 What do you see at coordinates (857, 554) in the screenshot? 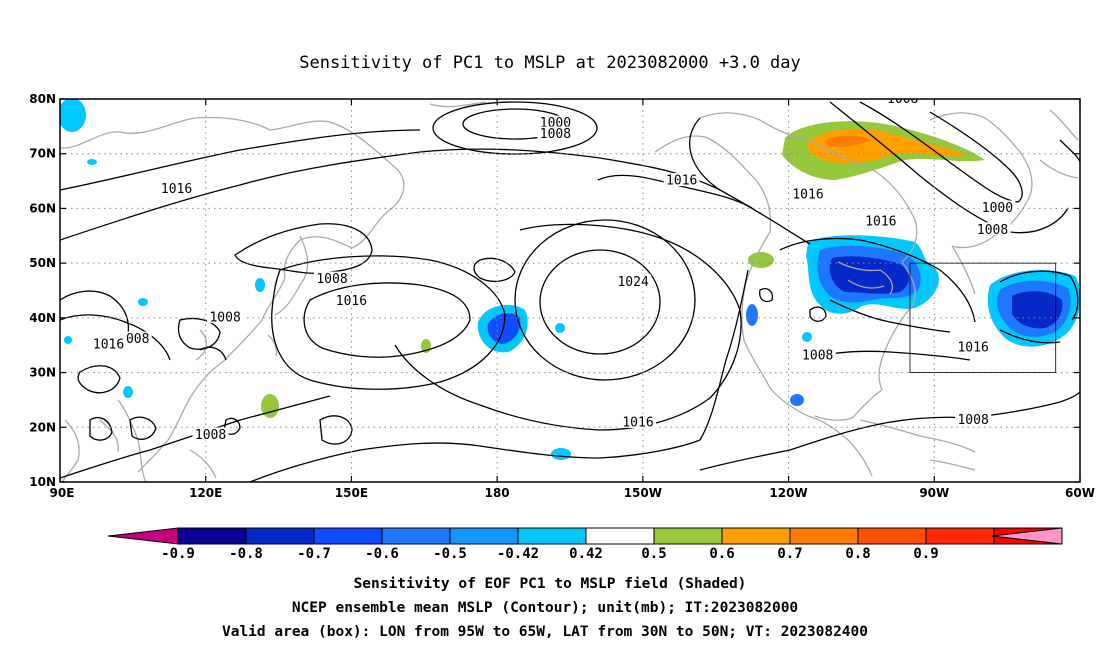
I see `colorbar-label: 0.8` at bounding box center [857, 554].